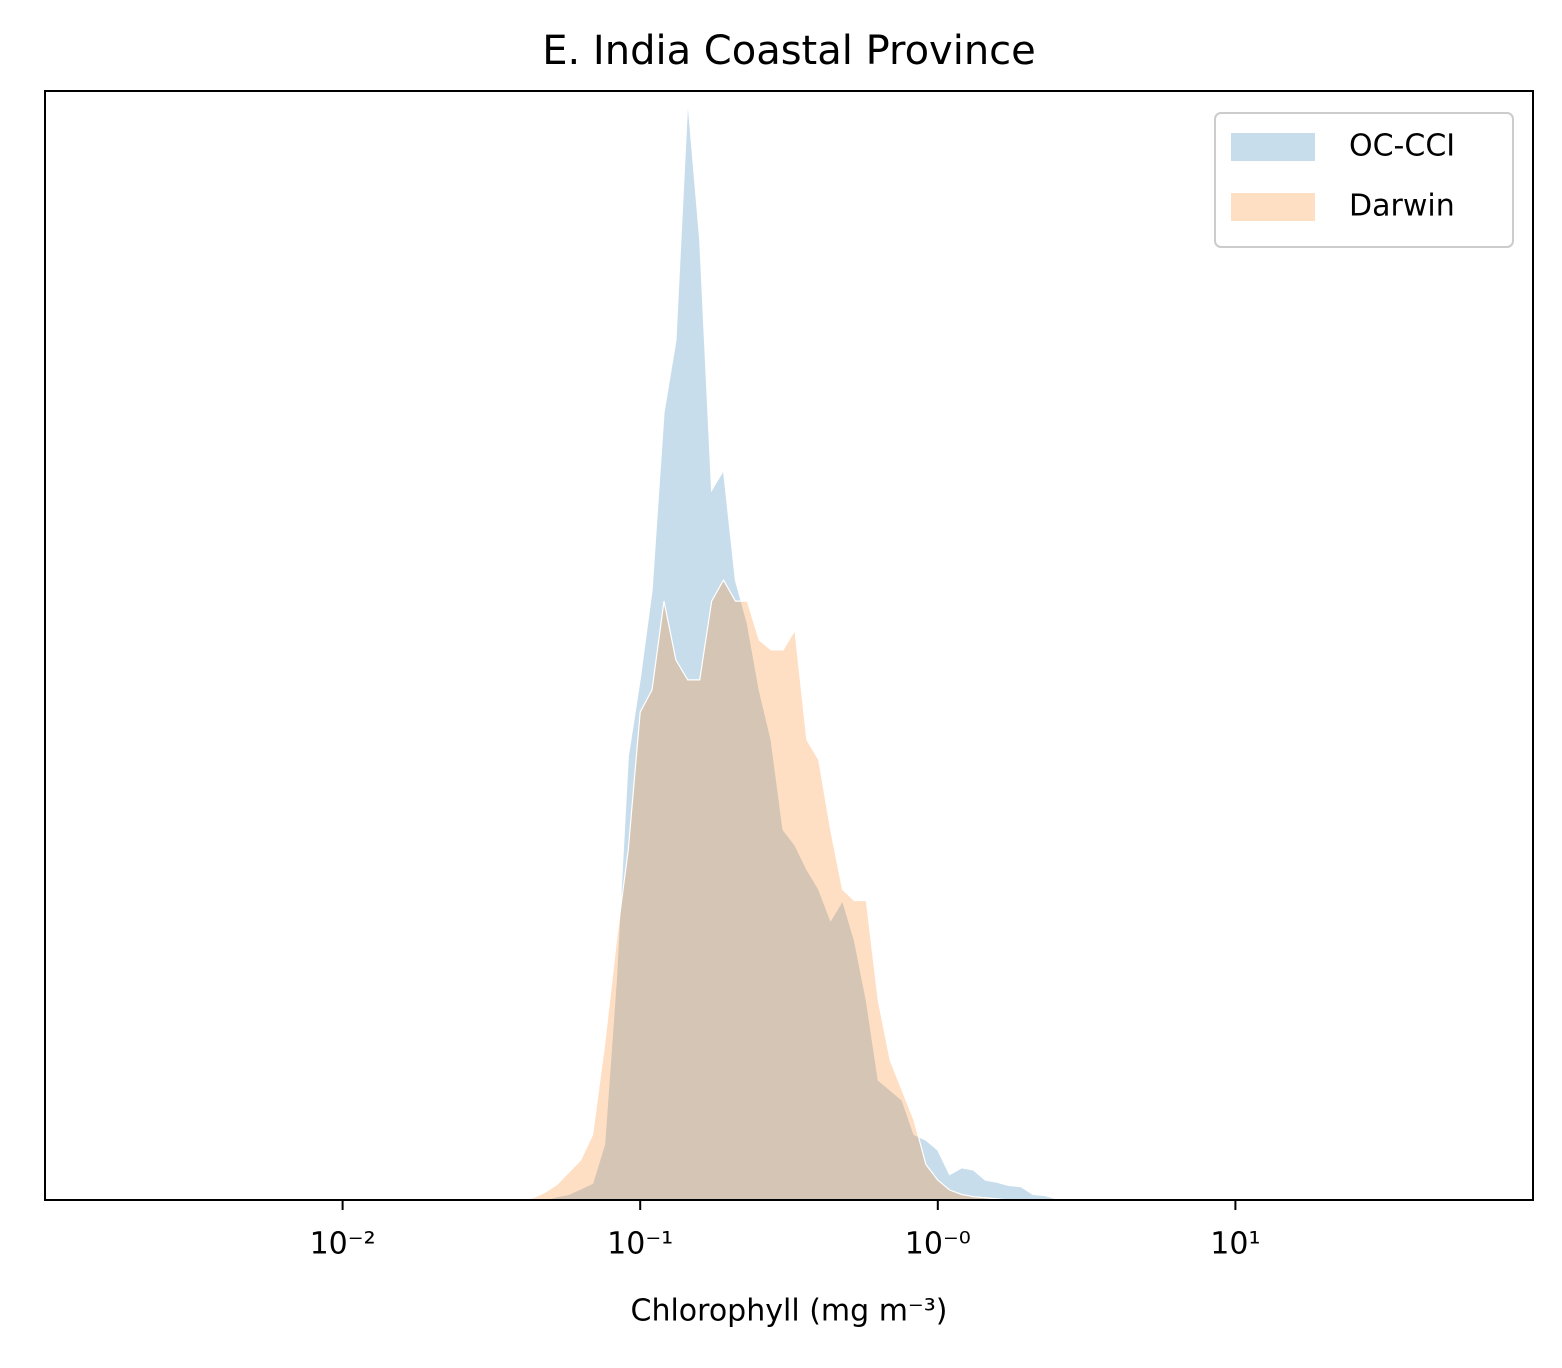  Describe the element at coordinates (343, 1244) in the screenshot. I see `x-tick-label: 10⁻²` at that location.